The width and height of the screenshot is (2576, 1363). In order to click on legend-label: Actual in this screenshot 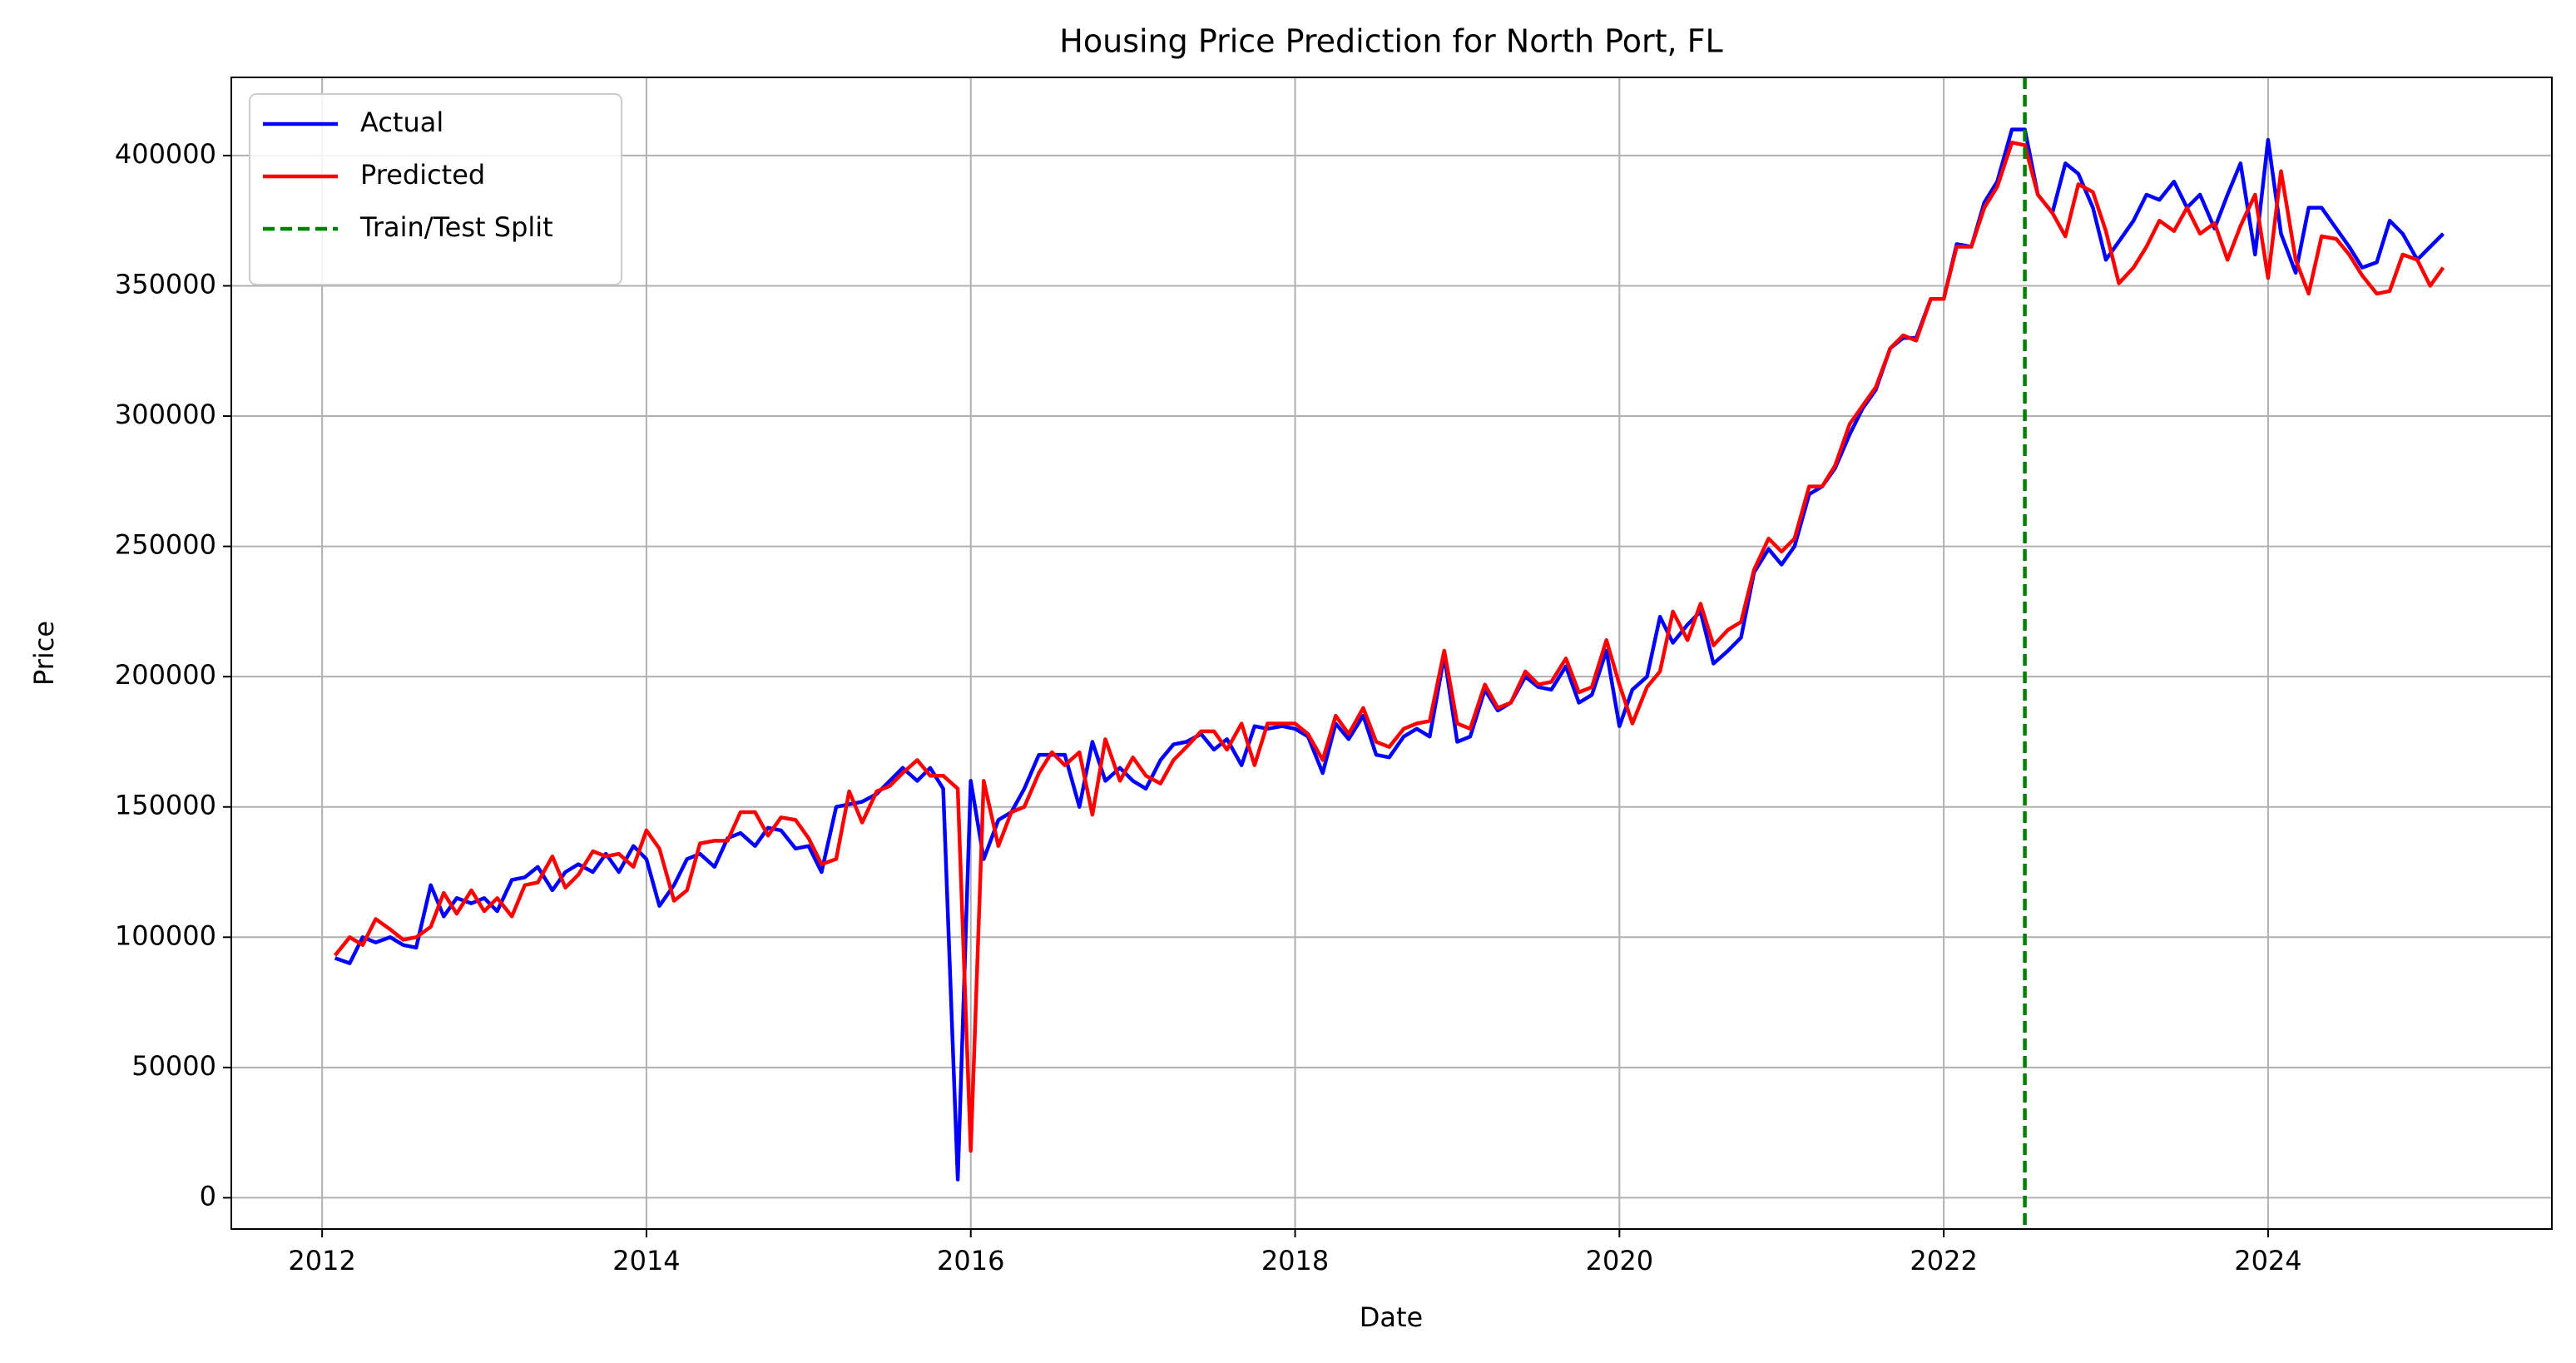, I will do `click(401, 123)`.